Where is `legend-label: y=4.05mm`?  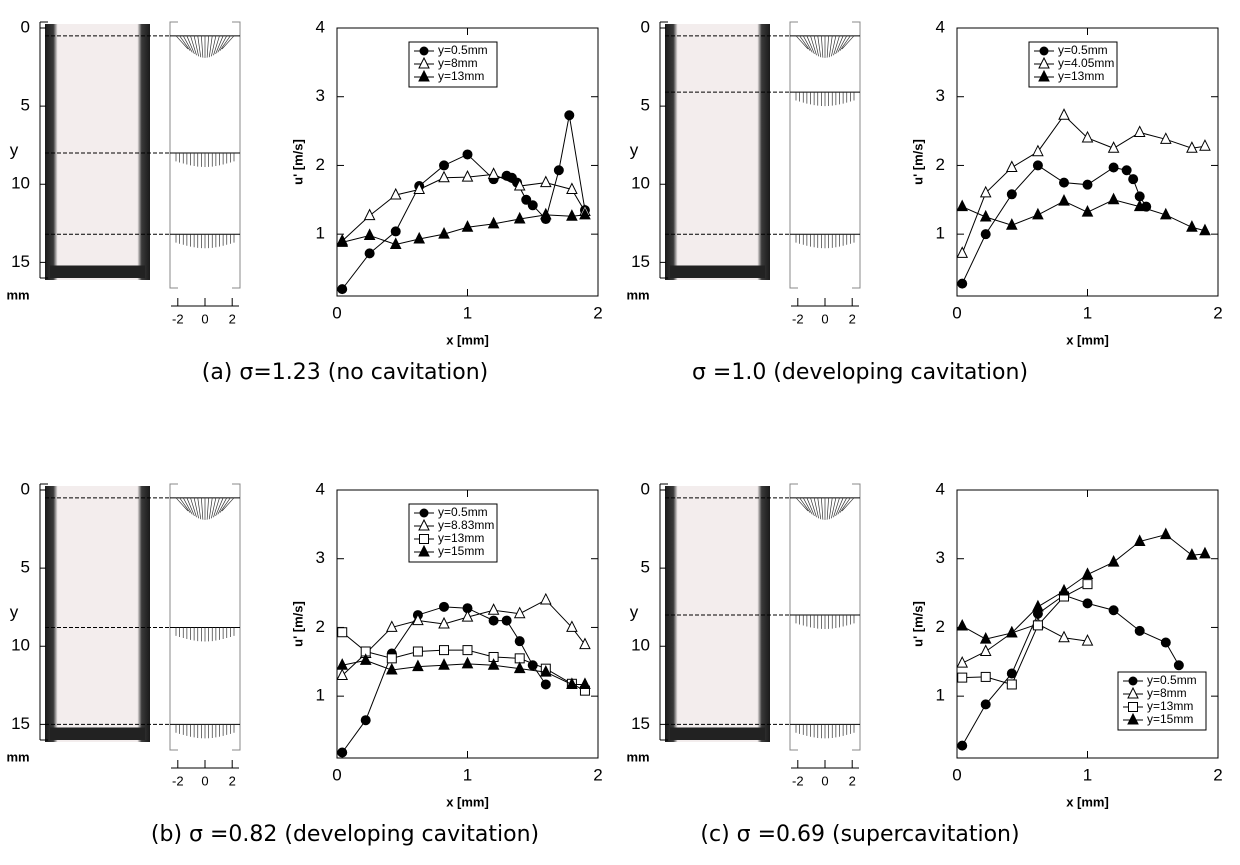
legend-label: y=4.05mm is located at coordinates (1086, 63).